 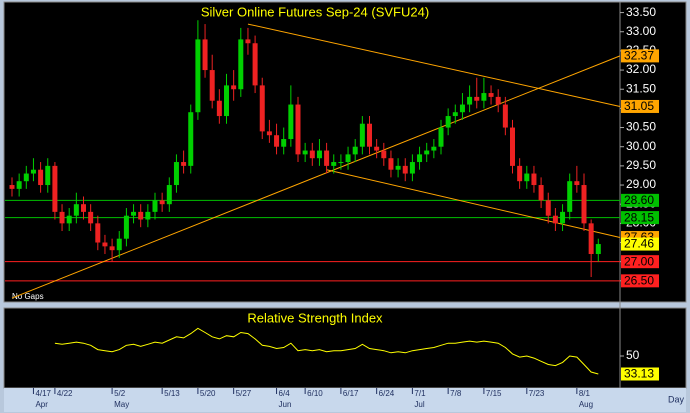 What do you see at coordinates (326, 351) in the screenshot?
I see `rsi-line` at bounding box center [326, 351].